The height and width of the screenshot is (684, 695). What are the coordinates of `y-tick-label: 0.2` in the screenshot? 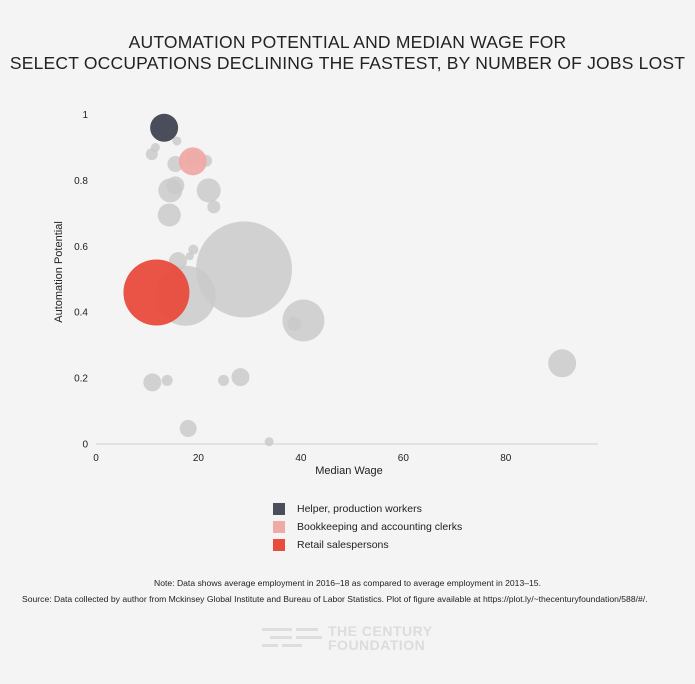 It's located at (81, 379).